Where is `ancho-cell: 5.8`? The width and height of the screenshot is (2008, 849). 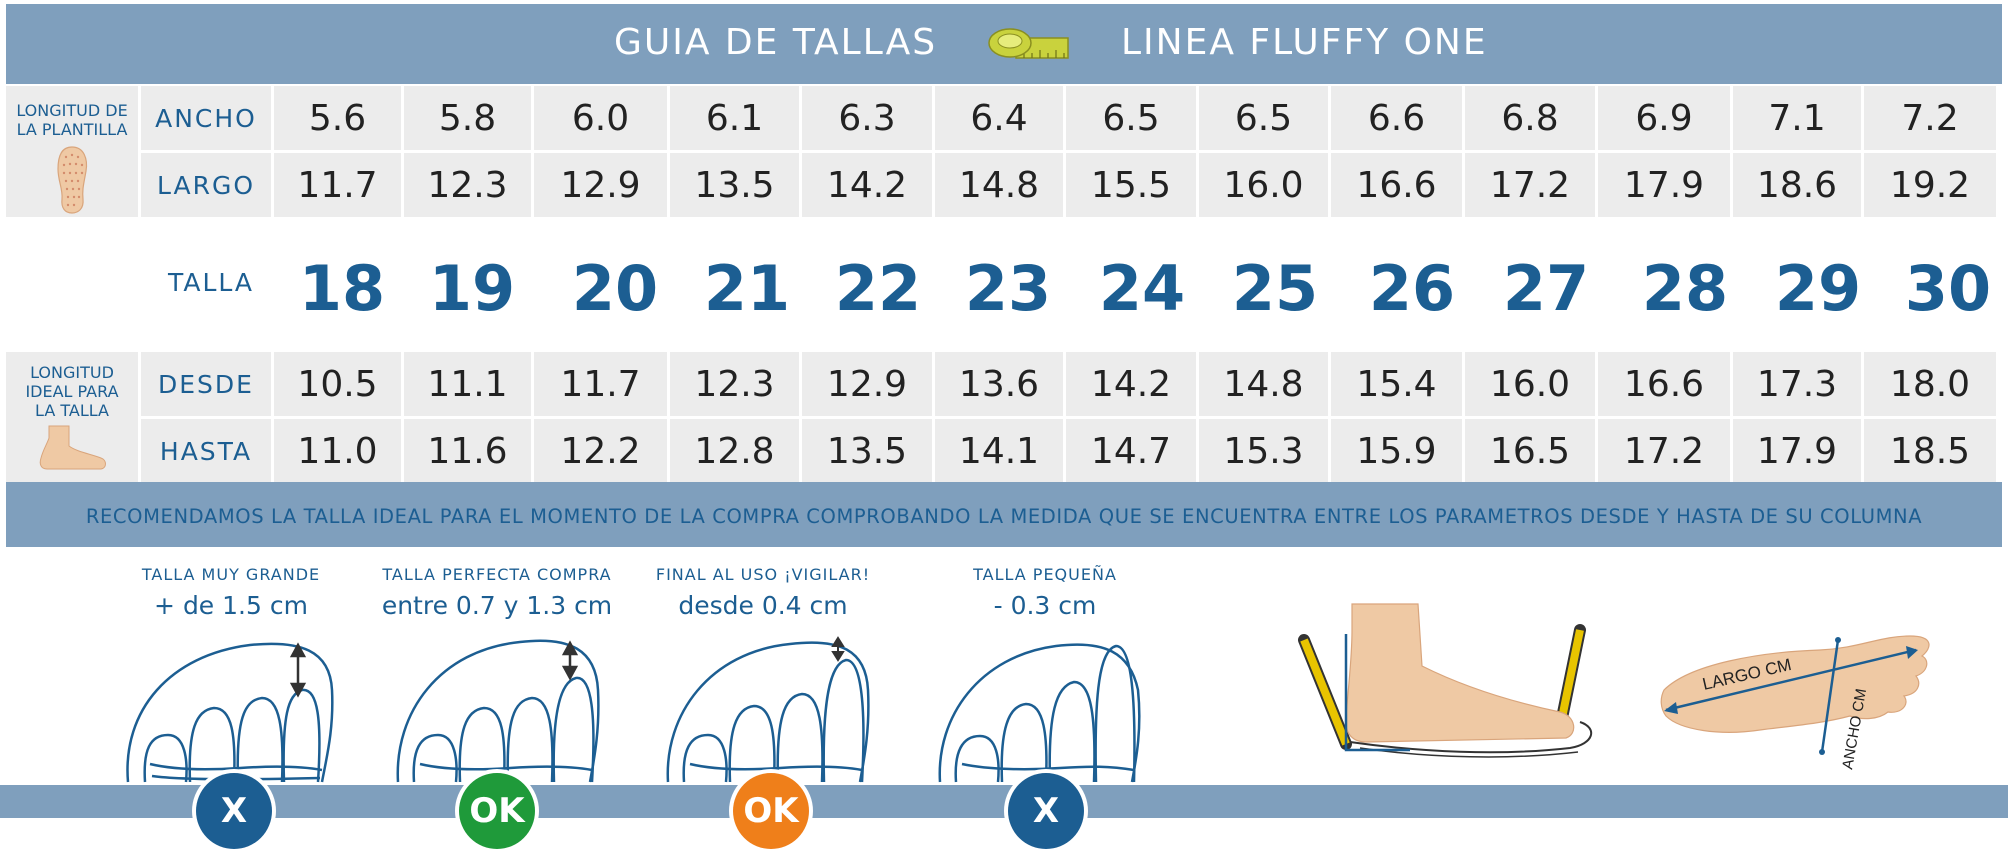 ancho-cell: 5.8 is located at coordinates (467, 118).